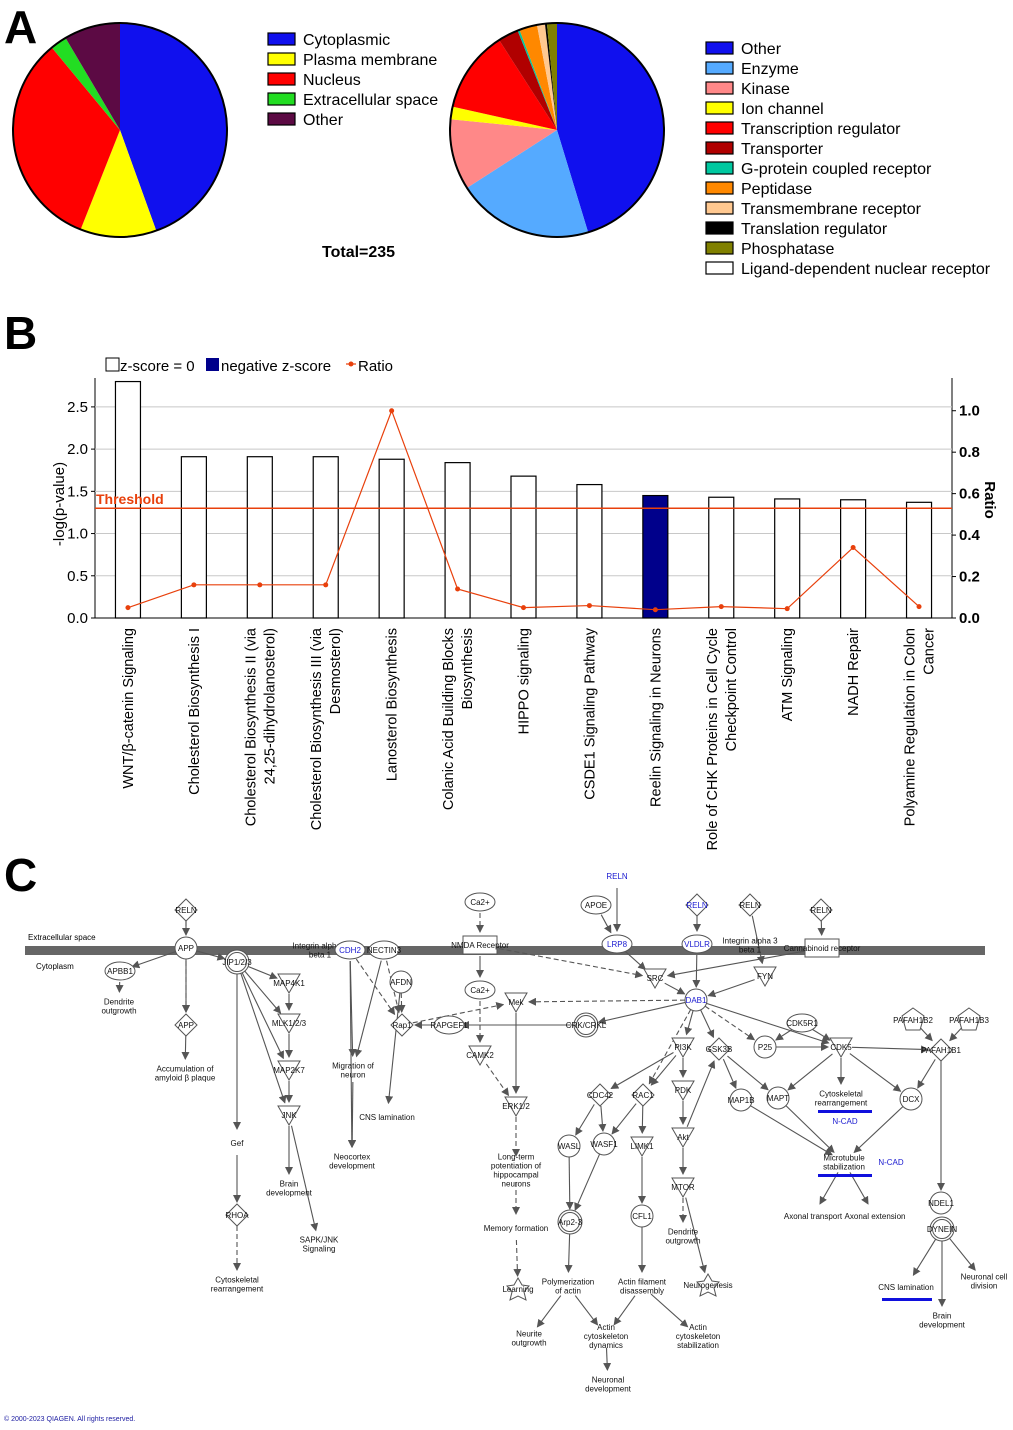  Describe the element at coordinates (719, 228) in the screenshot. I see `legend-swatch-translation-regulator` at that location.